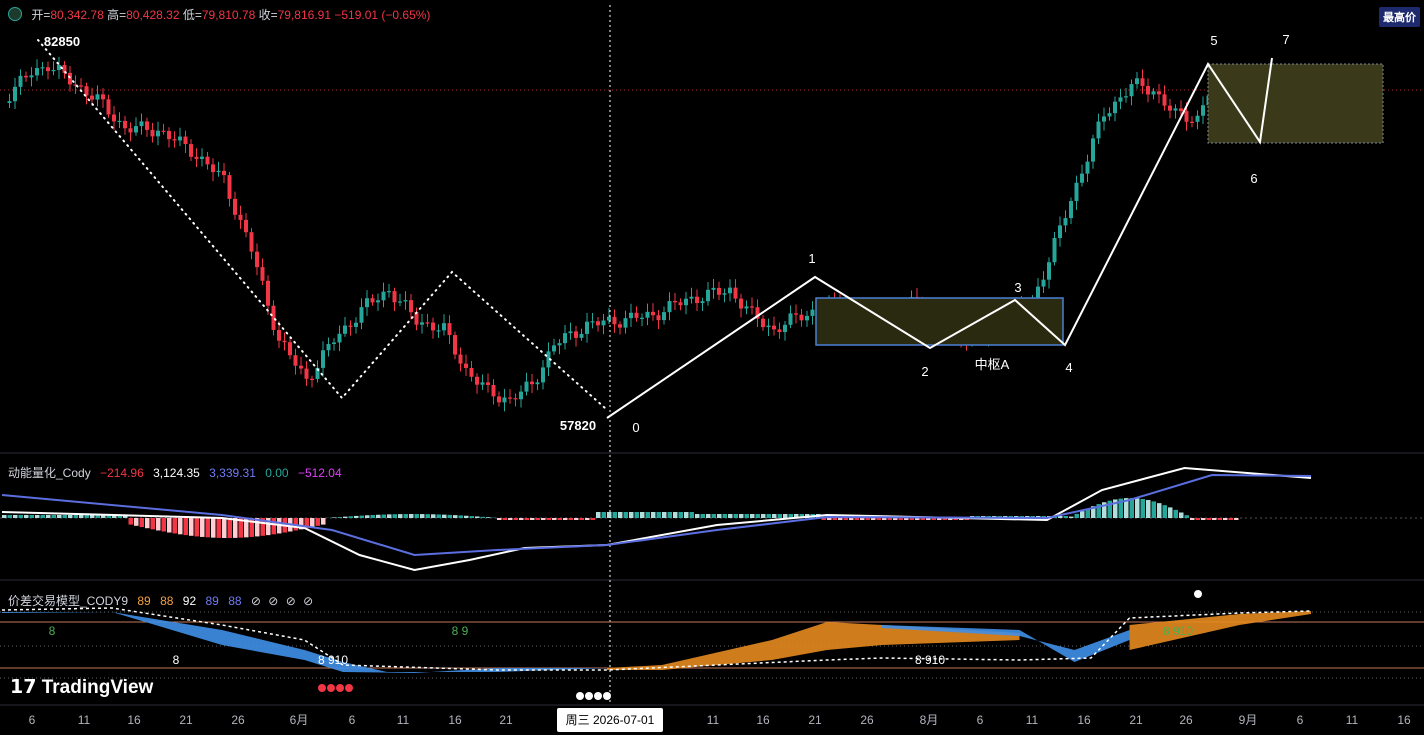 This screenshot has width=1424, height=735. I want to click on low-label: 低=, so click(192, 15).